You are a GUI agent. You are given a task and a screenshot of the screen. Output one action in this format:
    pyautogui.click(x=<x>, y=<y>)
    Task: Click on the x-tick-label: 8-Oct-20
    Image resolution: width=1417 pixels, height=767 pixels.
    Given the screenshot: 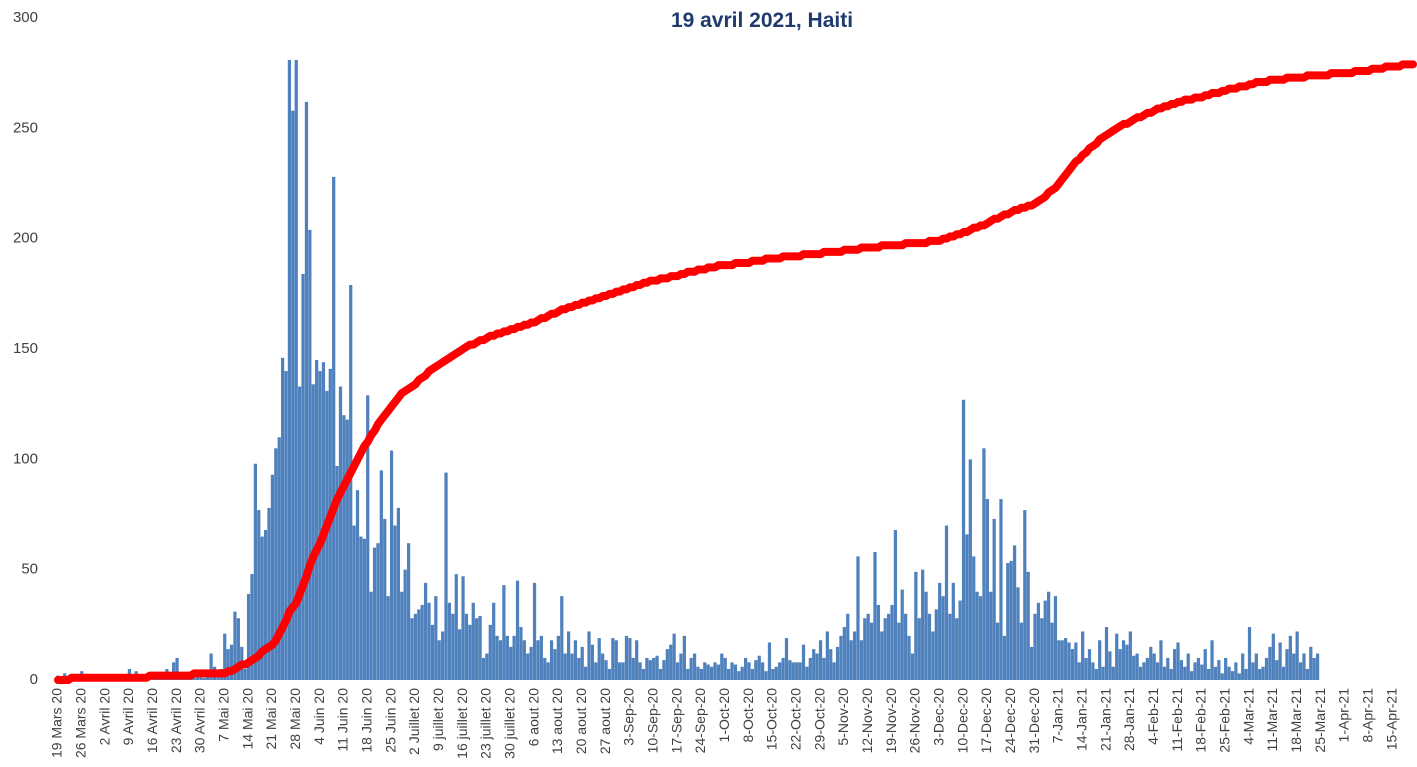 What is the action you would take?
    pyautogui.click(x=748, y=715)
    